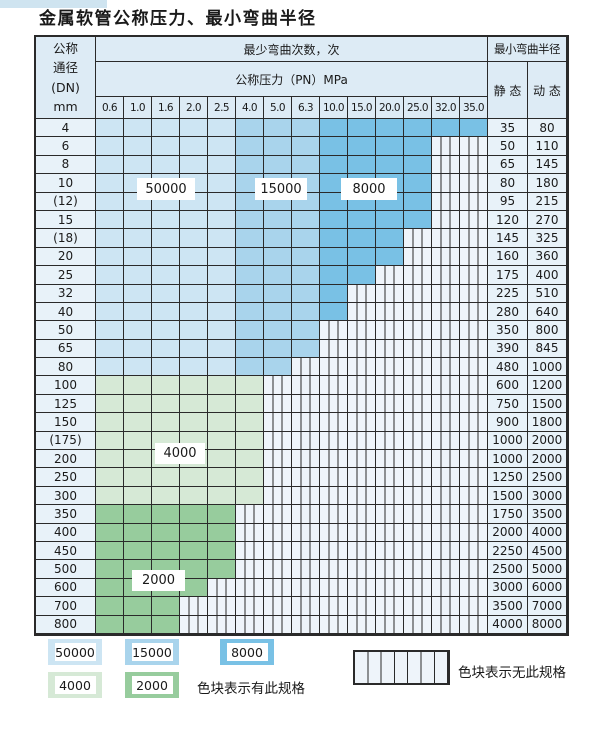 The image size is (600, 743). I want to click on dynamic-value-cell: 640, so click(547, 312).